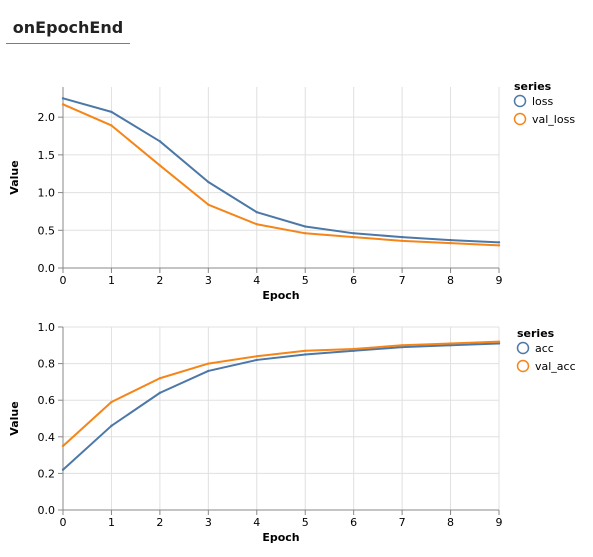 The image size is (593, 557). What do you see at coordinates (47, 473) in the screenshot?
I see `y-tick-label: 0.2` at bounding box center [47, 473].